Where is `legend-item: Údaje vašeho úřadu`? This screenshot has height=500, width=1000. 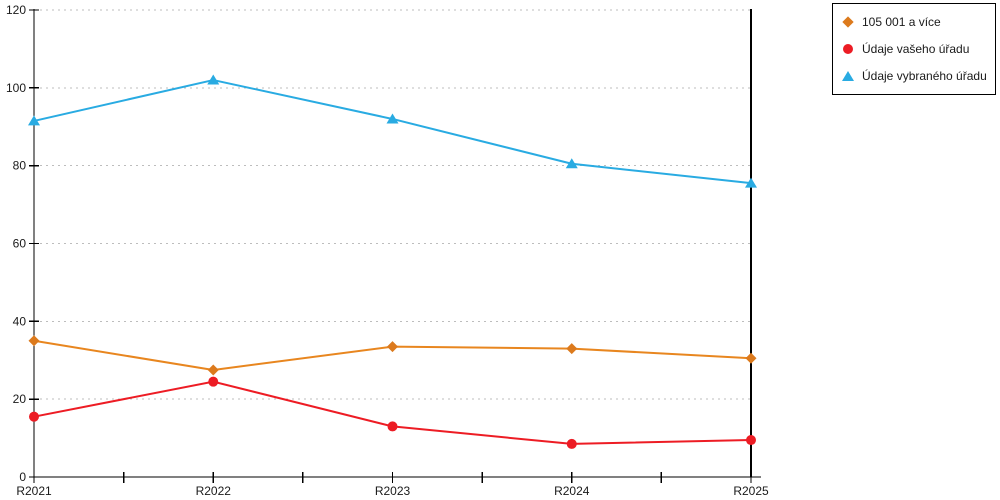 legend-item: Údaje vašeho úřadu is located at coordinates (914, 49).